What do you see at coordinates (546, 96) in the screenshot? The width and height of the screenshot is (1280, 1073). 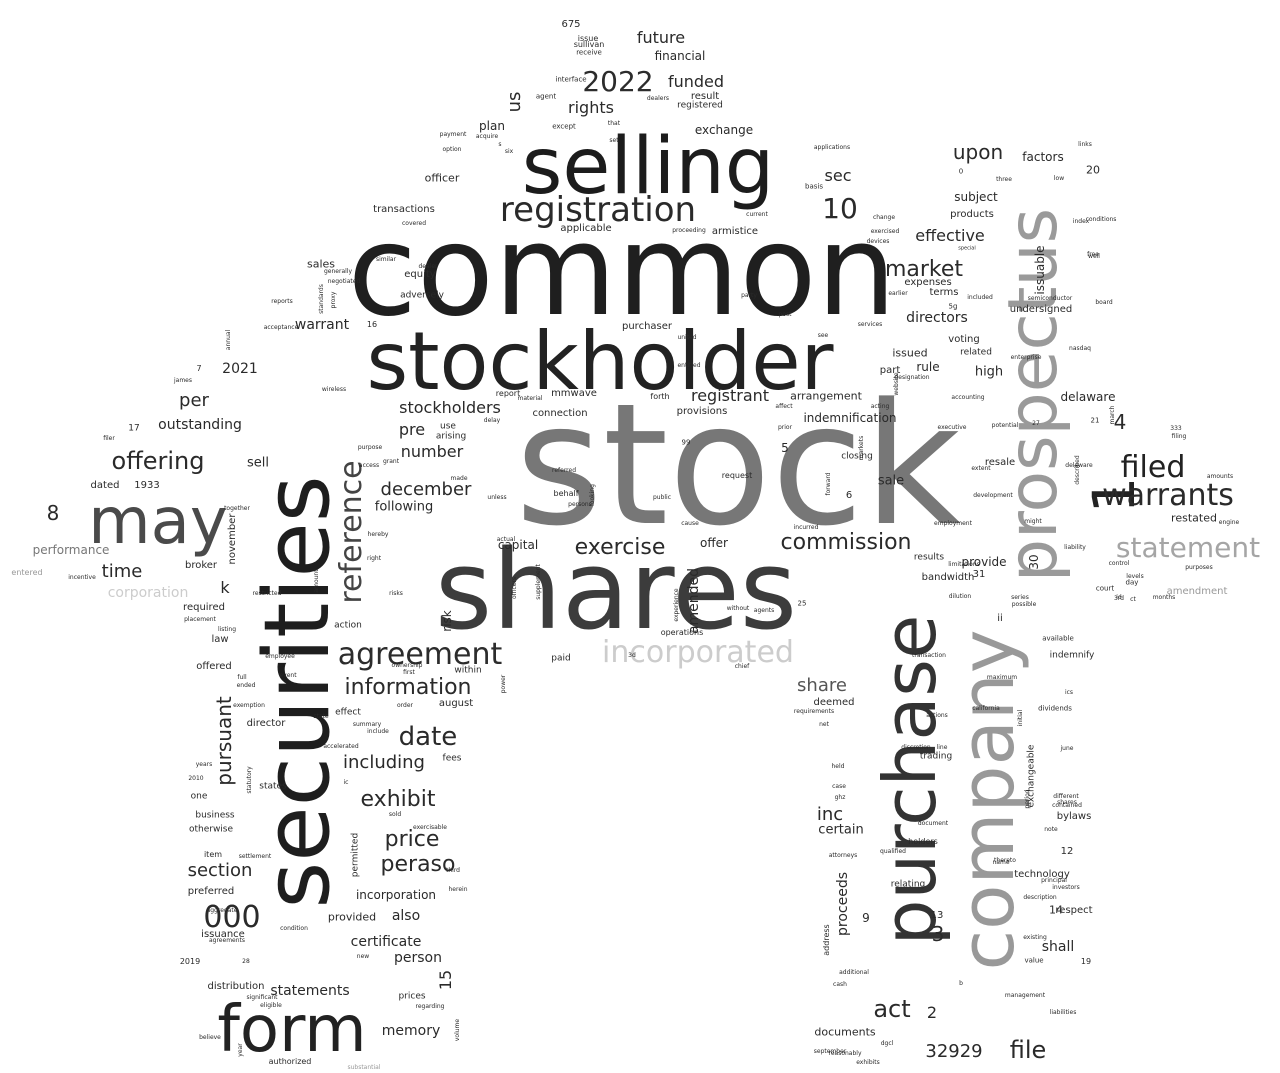 I see `word-agent: agent` at bounding box center [546, 96].